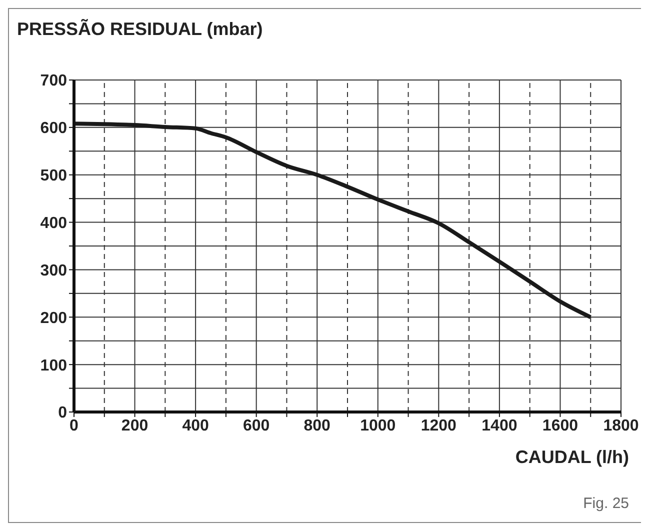  I want to click on y-tick-label: 100, so click(54, 365).